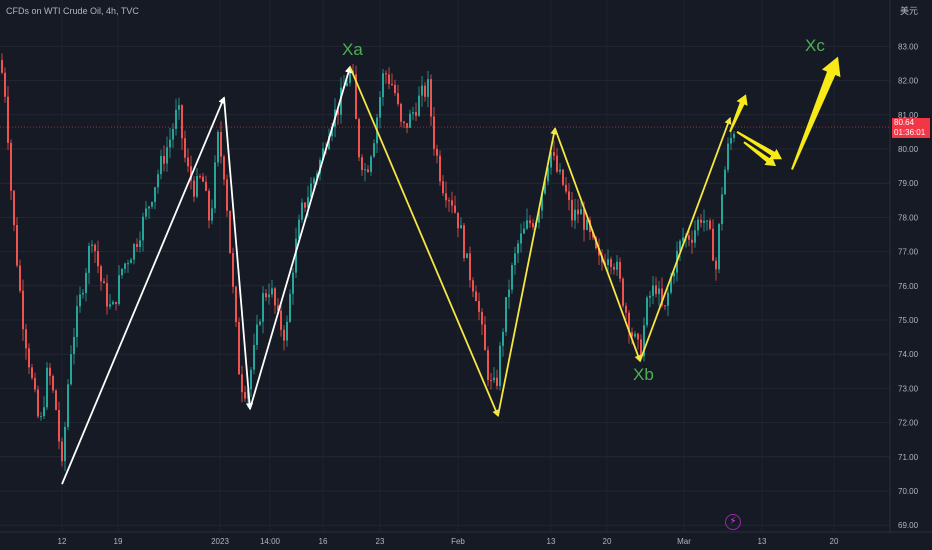 This screenshot has height=550, width=932. I want to click on x-tick-label: Mar, so click(684, 541).